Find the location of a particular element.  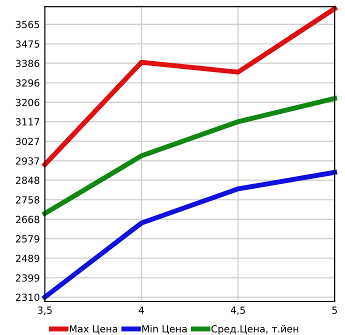

x-tick-label: 4,5 is located at coordinates (237, 310).